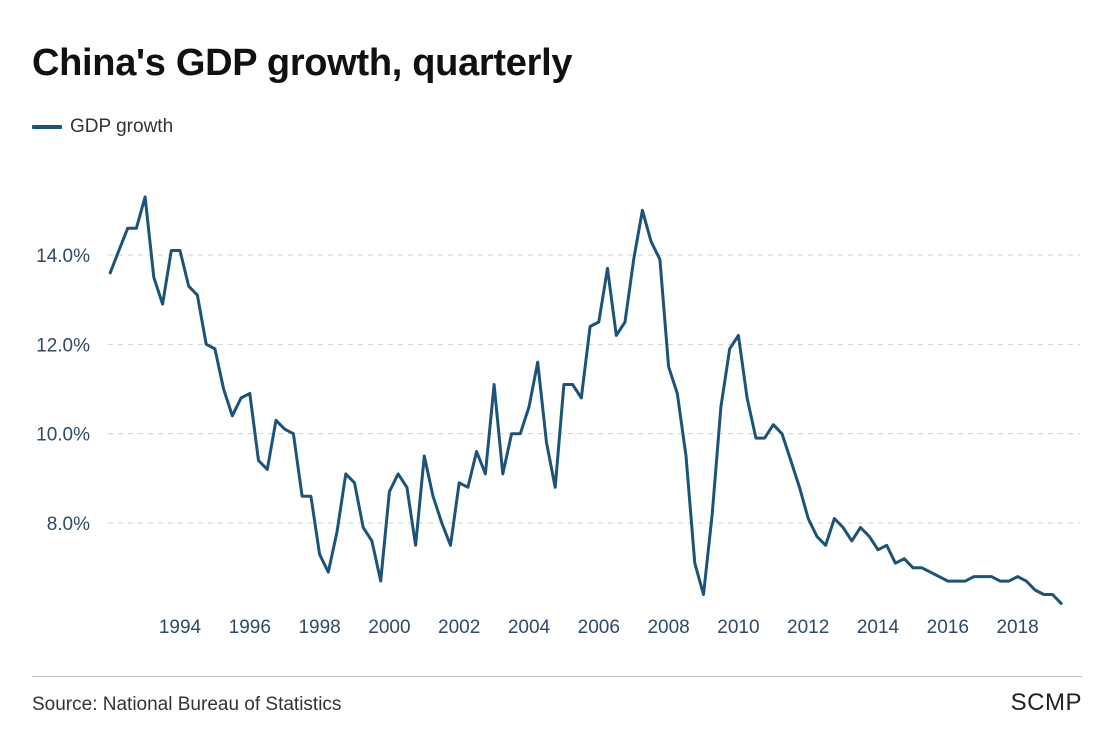  Describe the element at coordinates (1017, 627) in the screenshot. I see `x-tick-label: 2018` at that location.